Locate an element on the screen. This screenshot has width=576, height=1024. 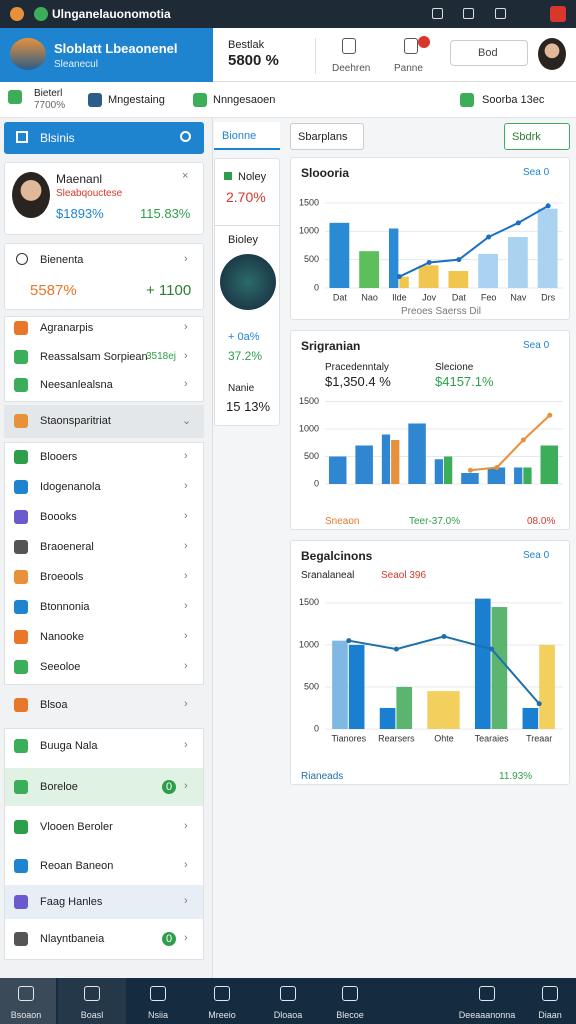
search-box is located at coordinates (489, 53).